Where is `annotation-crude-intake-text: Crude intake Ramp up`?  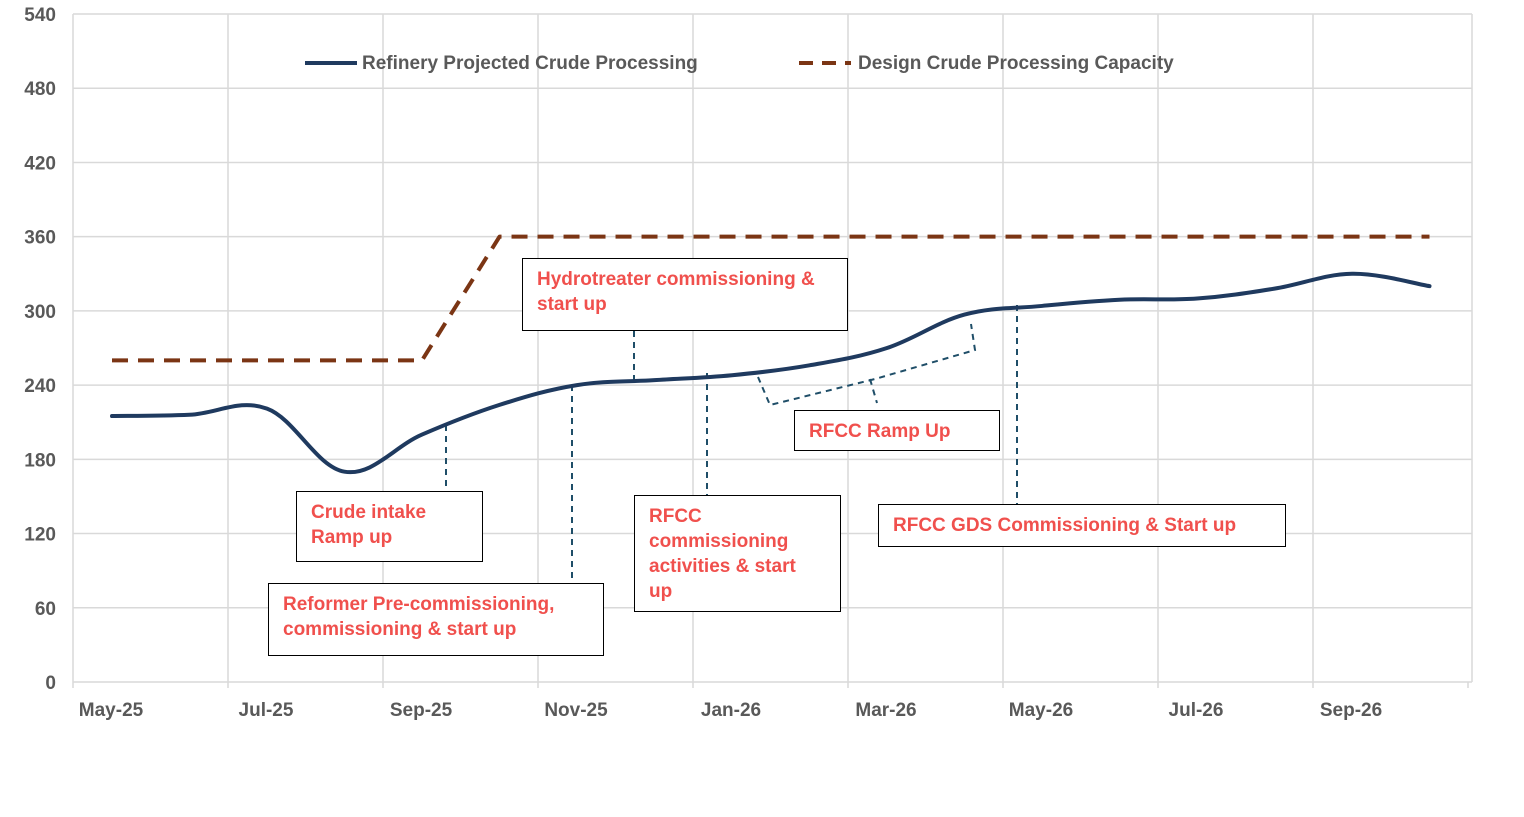
annotation-crude-intake-text: Crude intake Ramp up is located at coordinates (369, 525).